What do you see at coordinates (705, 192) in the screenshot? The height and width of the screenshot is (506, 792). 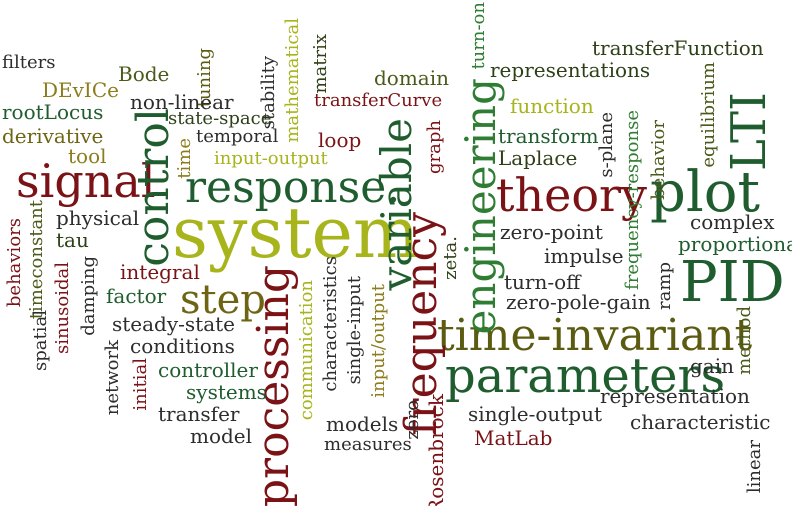 I see `word-plot: plot` at bounding box center [705, 192].